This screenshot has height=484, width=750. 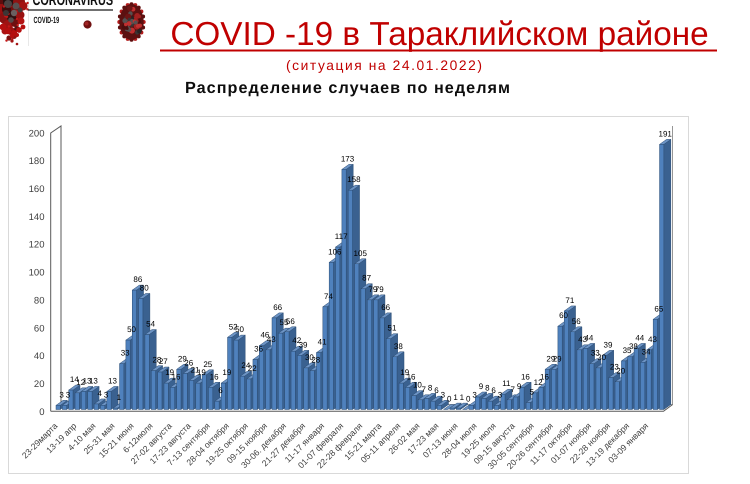 I want to click on svg-text: 35, so click(x=627, y=350).